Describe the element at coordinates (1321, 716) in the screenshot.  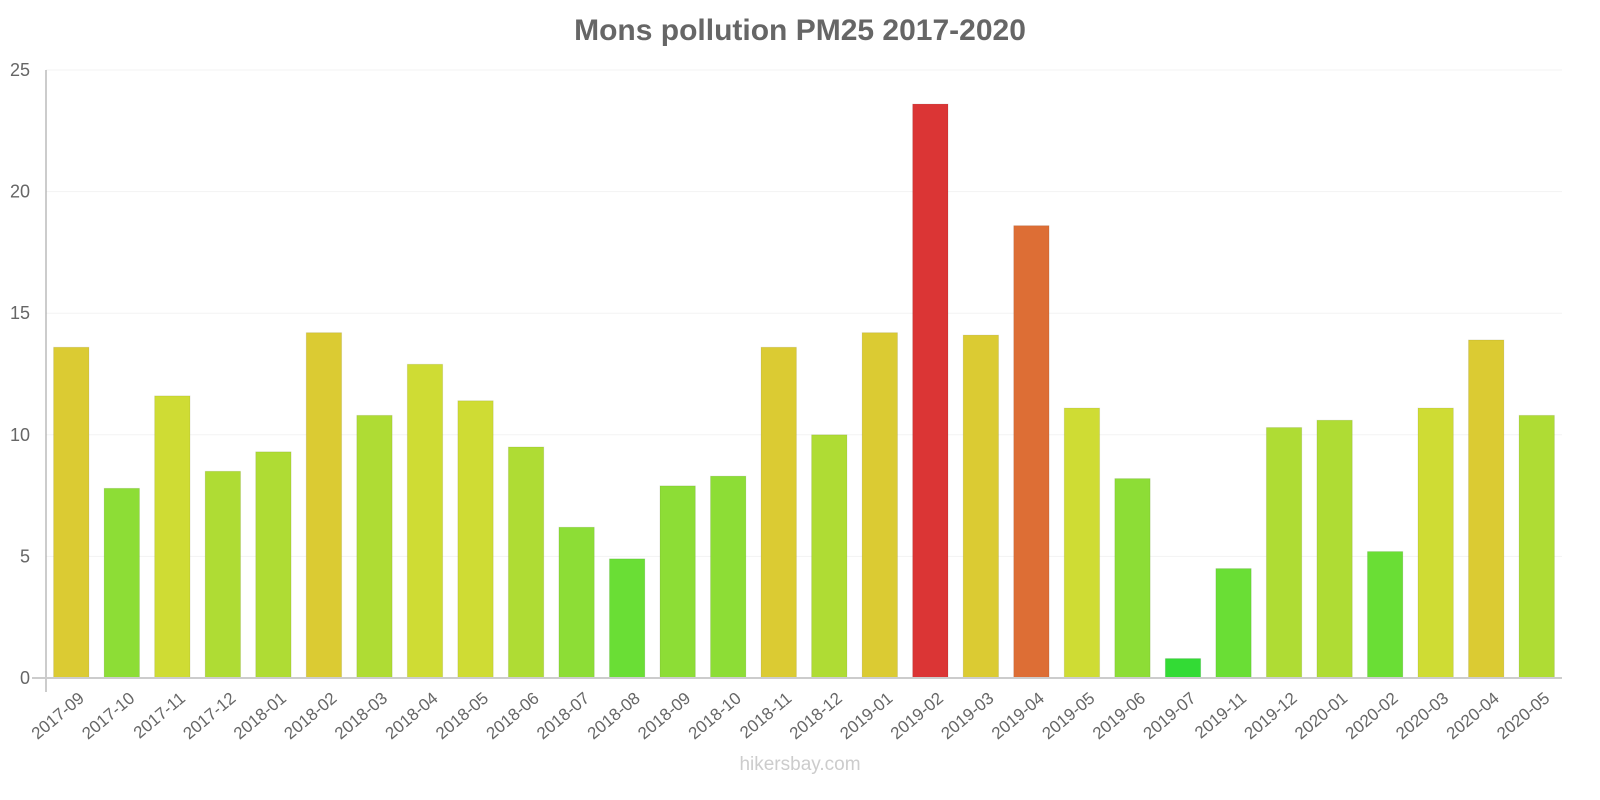
I see `x-tick-label: 2020-01` at that location.